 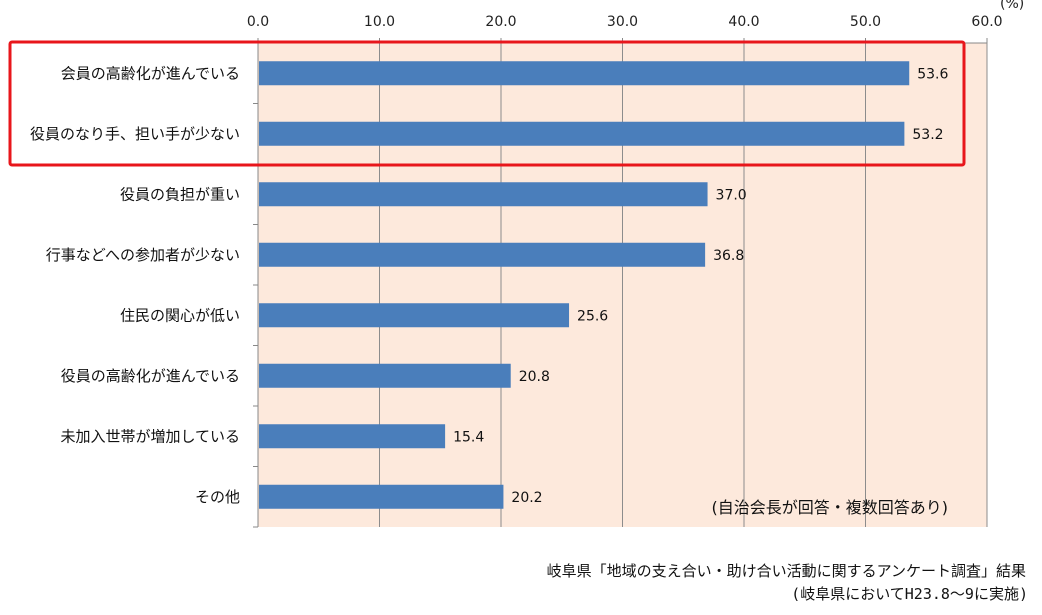 What do you see at coordinates (932, 74) in the screenshot?
I see `value-label: 53.6` at bounding box center [932, 74].